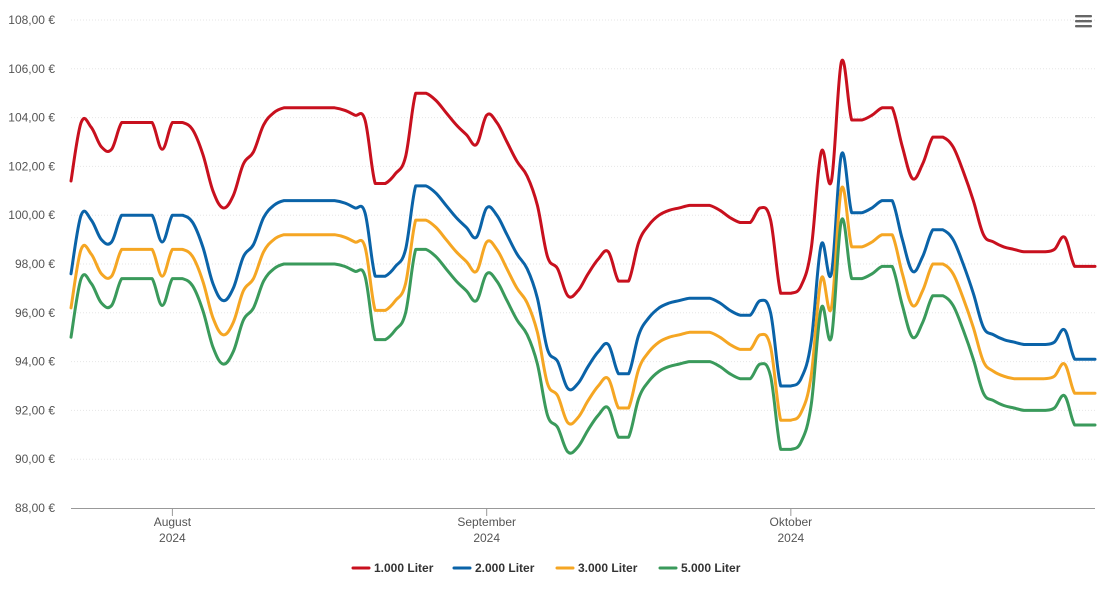  What do you see at coordinates (35, 313) in the screenshot?
I see `y-tick-label: 96,00 €` at bounding box center [35, 313].